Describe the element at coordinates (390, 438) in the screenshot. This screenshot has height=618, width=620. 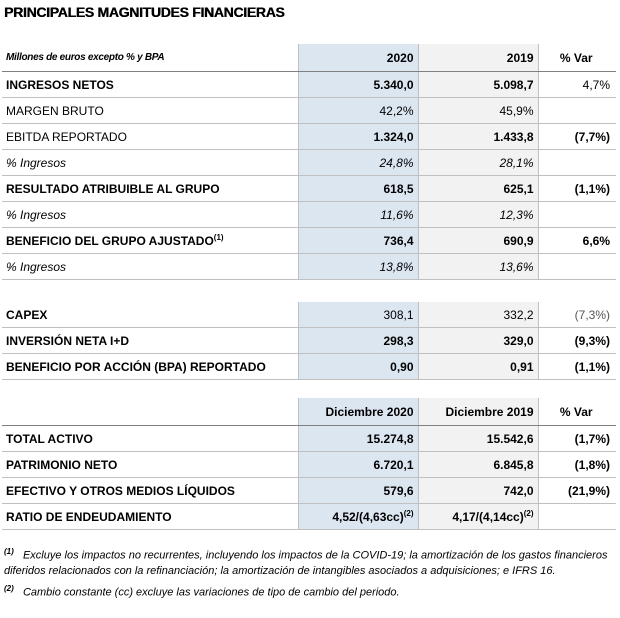
I see `value: 15.274,8` at that location.